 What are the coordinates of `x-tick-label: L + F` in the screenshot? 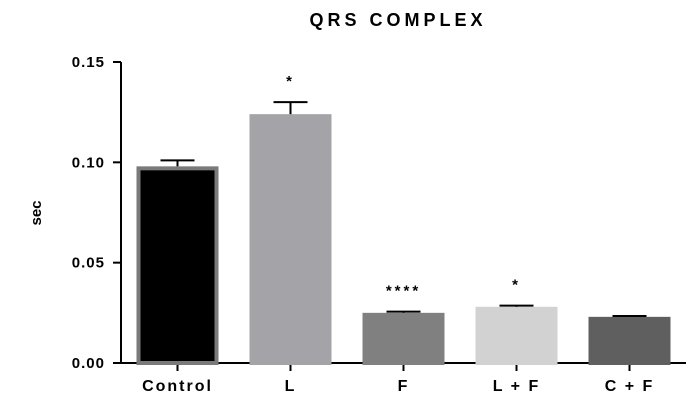 It's located at (517, 386).